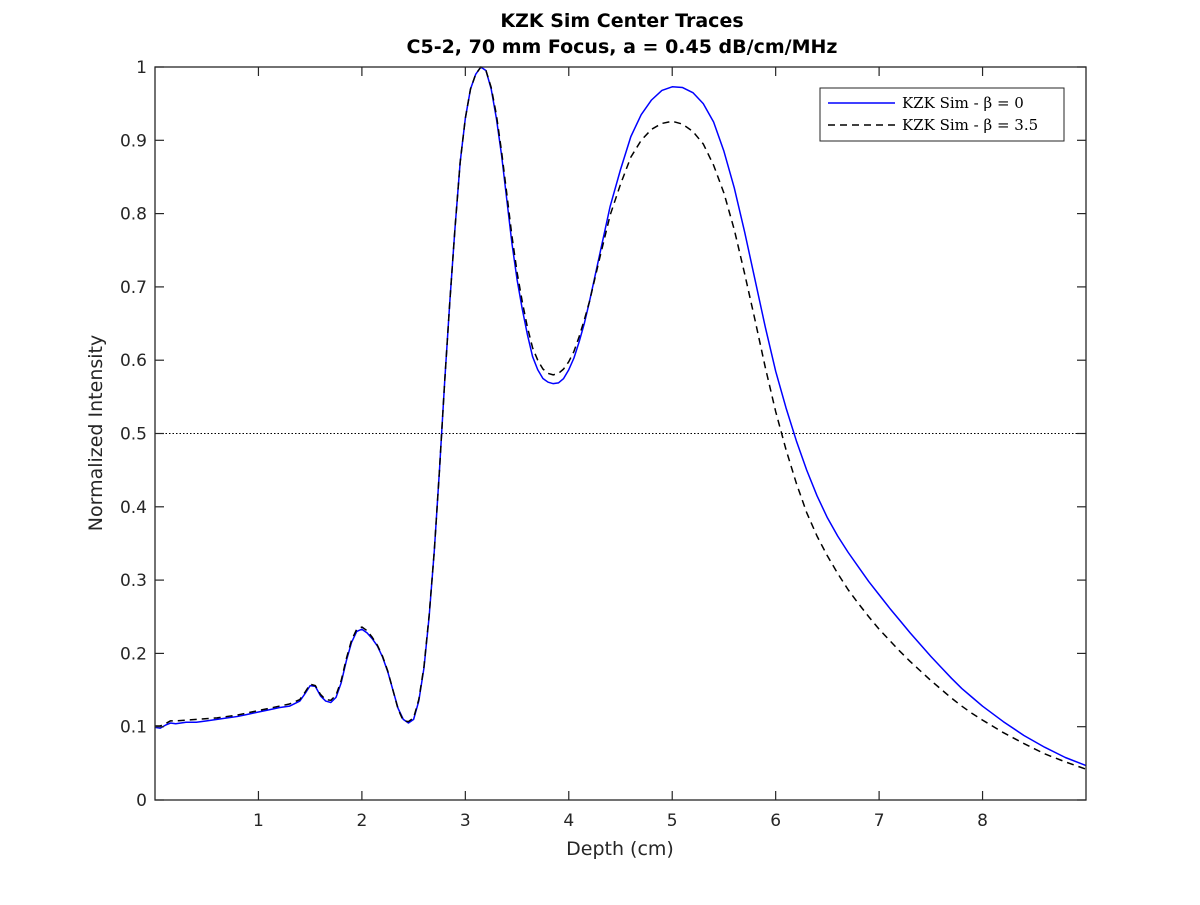 This screenshot has height=905, width=1200. I want to click on y-tick-label: 1, so click(141, 68).